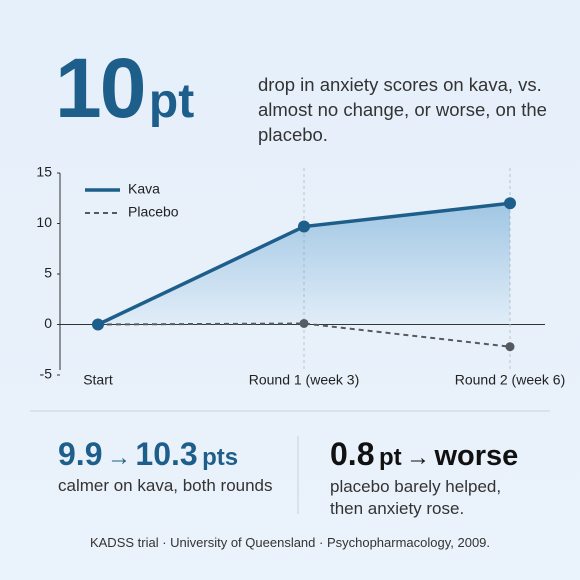 Image resolution: width=580 pixels, height=580 pixels. What do you see at coordinates (304, 335) in the screenshot?
I see `series-line` at bounding box center [304, 335].